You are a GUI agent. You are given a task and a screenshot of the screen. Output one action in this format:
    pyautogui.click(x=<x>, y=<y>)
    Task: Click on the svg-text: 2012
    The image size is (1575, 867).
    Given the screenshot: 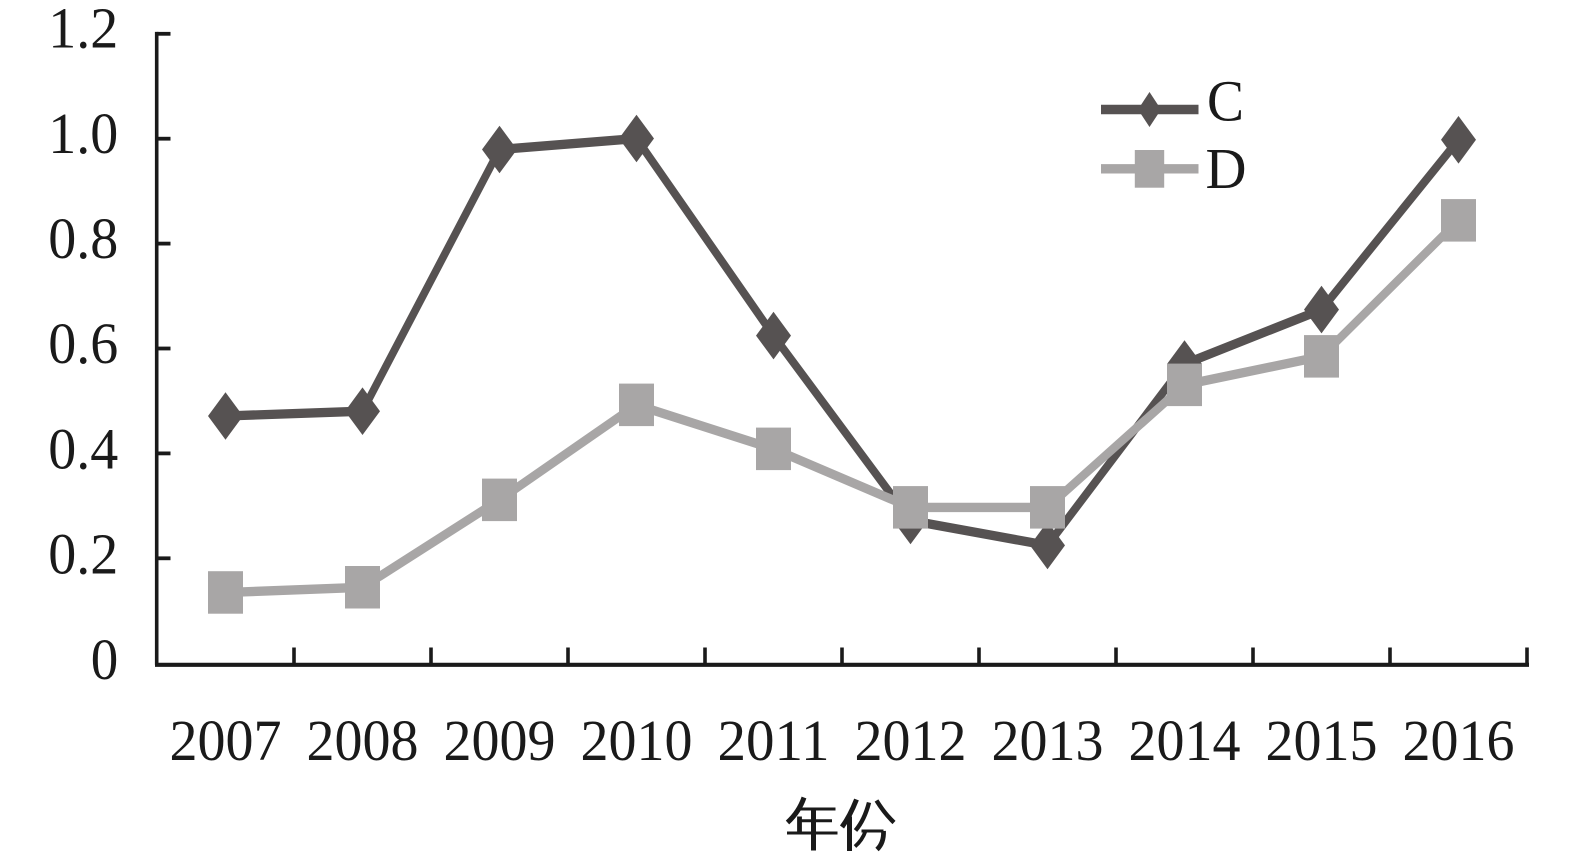 What is the action you would take?
    pyautogui.click(x=911, y=740)
    